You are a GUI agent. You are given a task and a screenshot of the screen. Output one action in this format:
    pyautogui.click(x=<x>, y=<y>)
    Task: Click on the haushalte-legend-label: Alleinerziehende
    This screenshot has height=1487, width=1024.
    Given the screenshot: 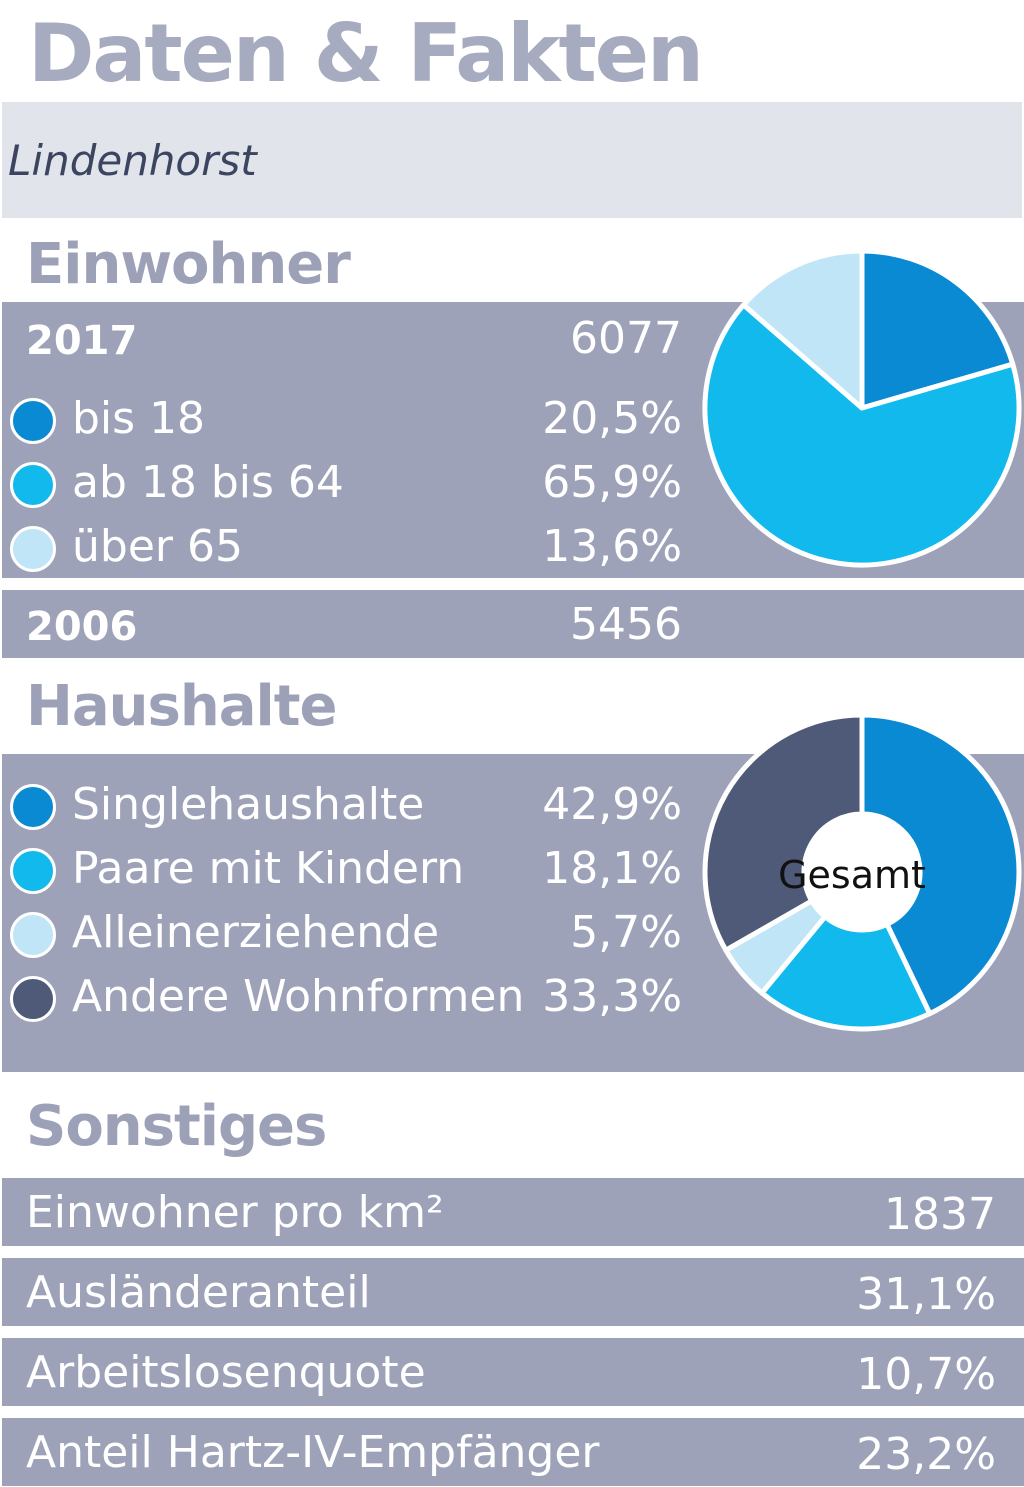 What is the action you would take?
    pyautogui.click(x=256, y=932)
    